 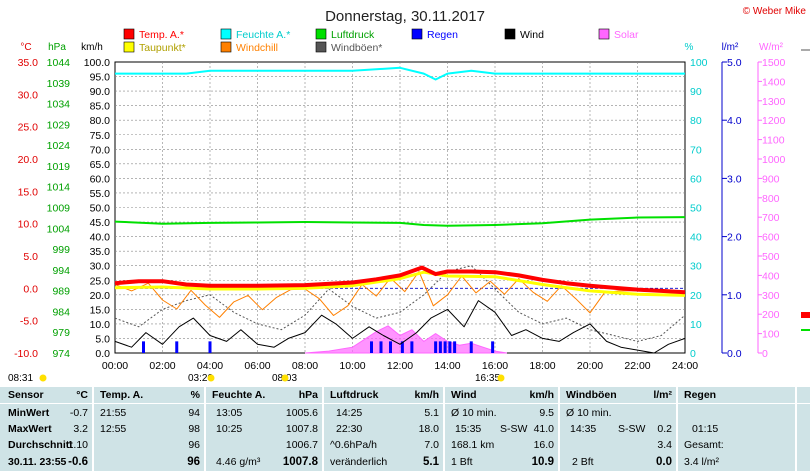 I want to click on gust-header-unit: km/h, so click(x=541, y=395).